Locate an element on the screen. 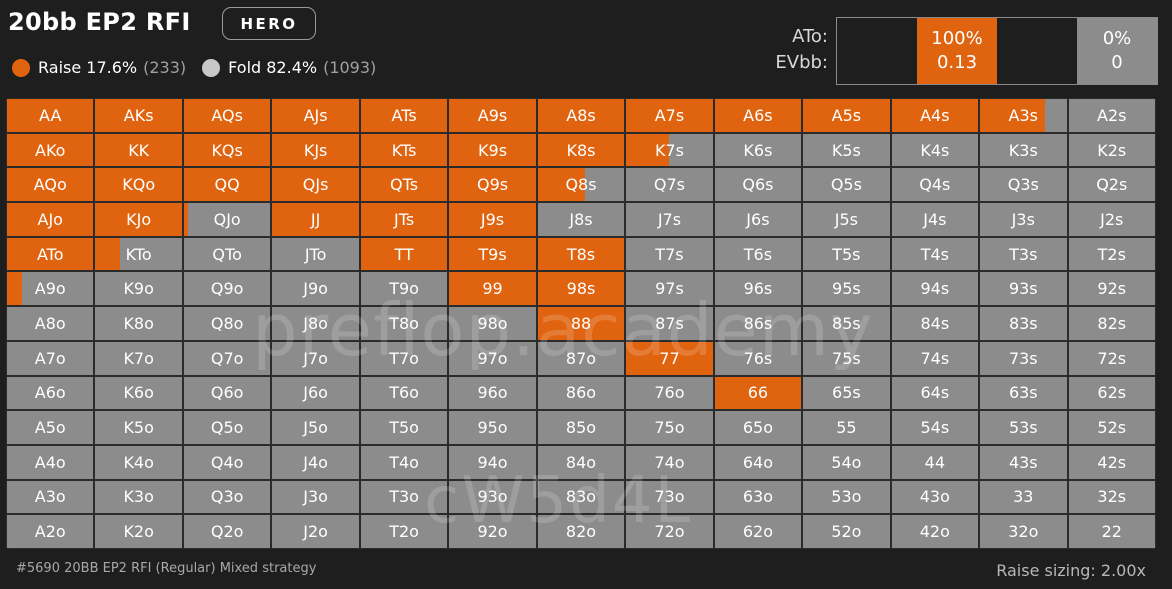 The width and height of the screenshot is (1172, 589). hand-cell: 55 is located at coordinates (846, 427).